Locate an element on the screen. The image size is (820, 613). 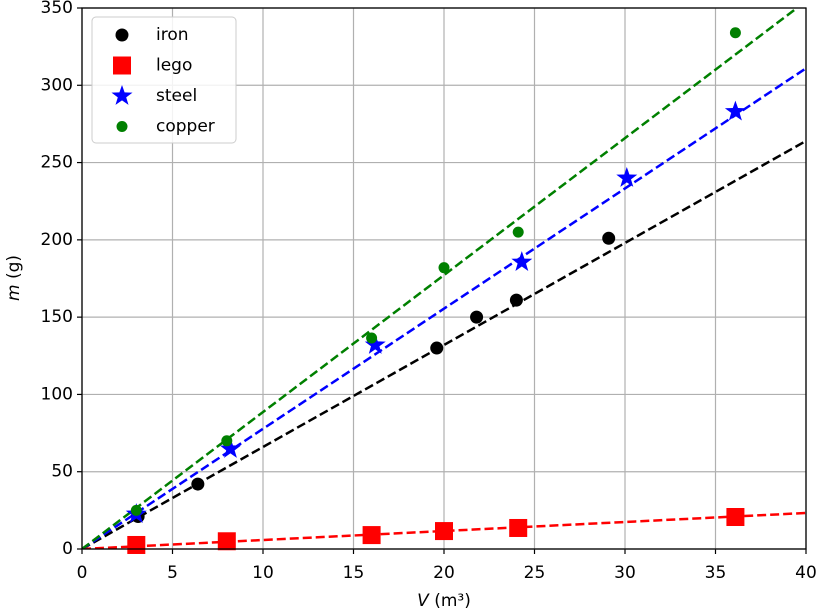
y-tick-label: 0 is located at coordinates (67, 549).